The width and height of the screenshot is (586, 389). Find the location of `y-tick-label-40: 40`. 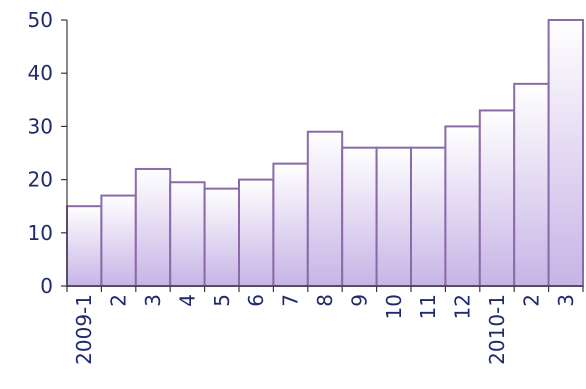

y-tick-label-40: 40 is located at coordinates (40, 73).